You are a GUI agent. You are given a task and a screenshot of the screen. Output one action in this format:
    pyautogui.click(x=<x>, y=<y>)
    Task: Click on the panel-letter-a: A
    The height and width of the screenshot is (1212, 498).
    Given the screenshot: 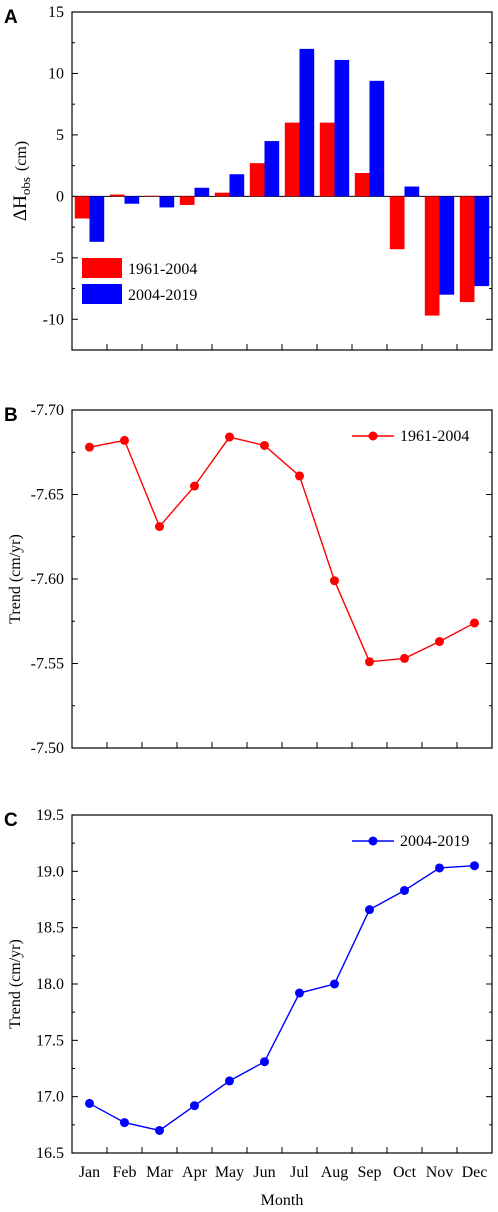 What is the action you would take?
    pyautogui.click(x=11, y=17)
    